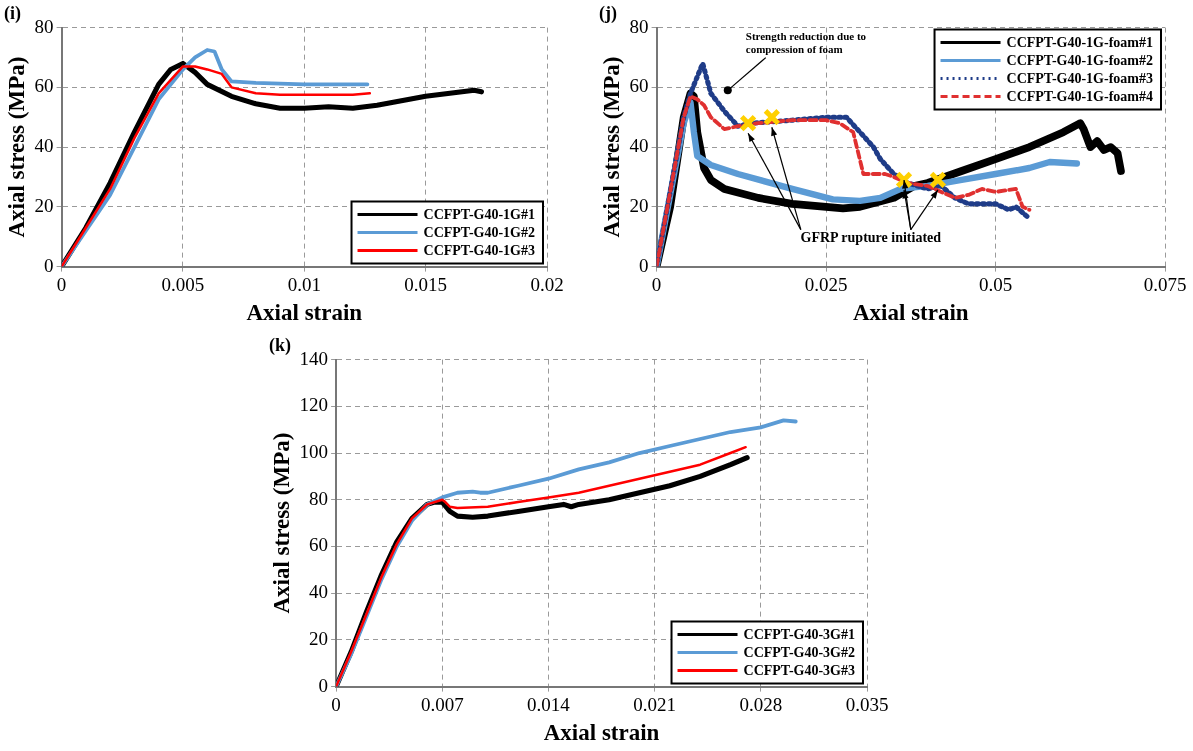 Image resolution: width=1193 pixels, height=751 pixels. I want to click on annotation: Strength reduction due to compression of foam, so click(806, 42).